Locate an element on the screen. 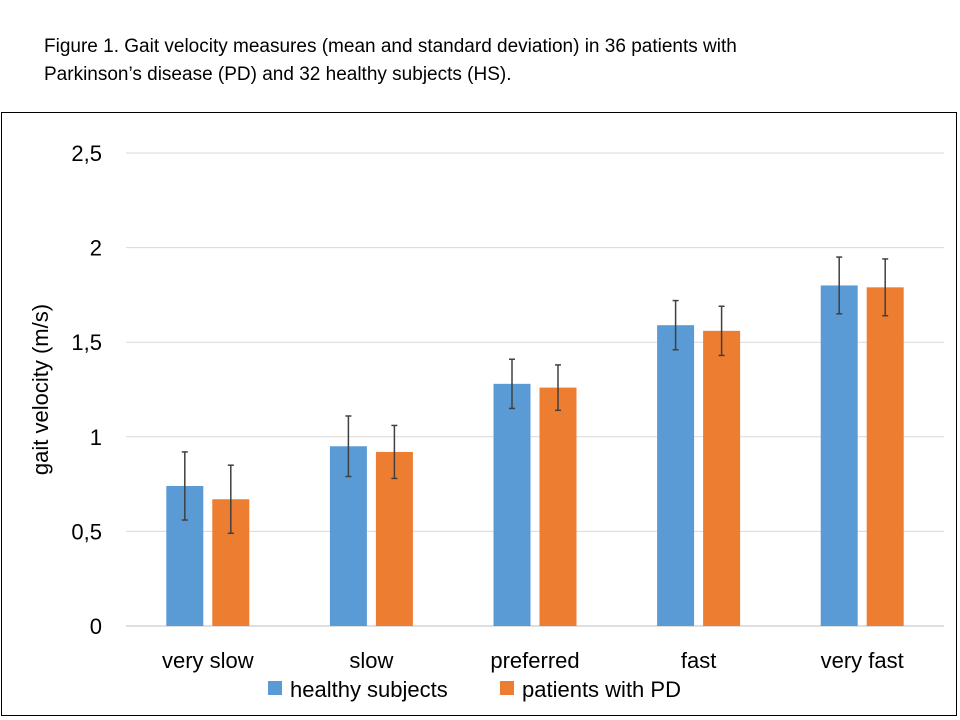 The width and height of the screenshot is (960, 720). y-tick-label: 1 is located at coordinates (96, 437).